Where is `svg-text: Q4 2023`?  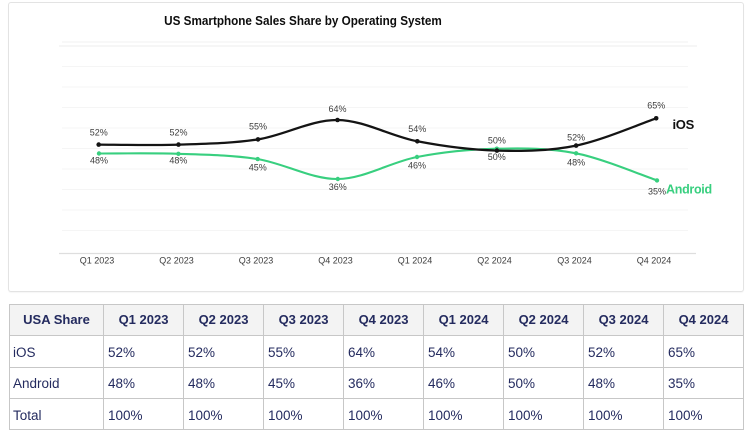 svg-text: Q4 2023 is located at coordinates (335, 261).